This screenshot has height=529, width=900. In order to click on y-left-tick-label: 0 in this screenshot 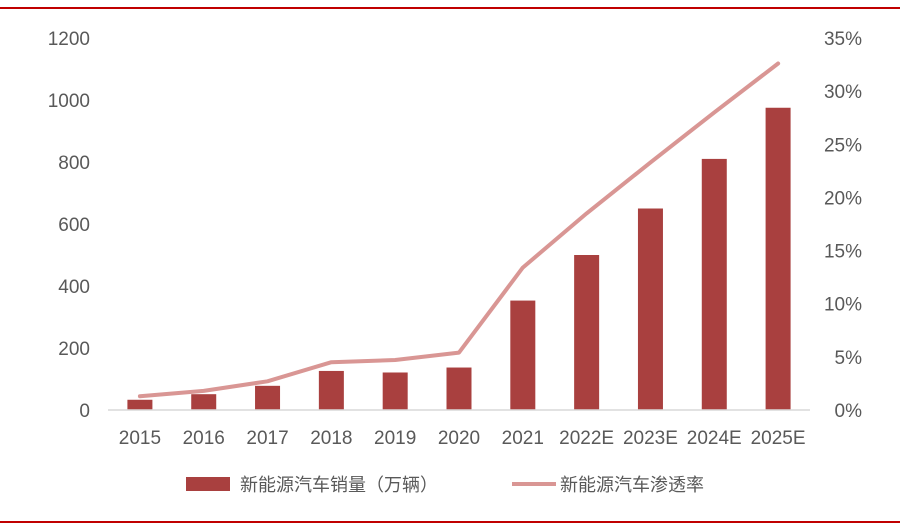, I will do `click(84, 411)`.